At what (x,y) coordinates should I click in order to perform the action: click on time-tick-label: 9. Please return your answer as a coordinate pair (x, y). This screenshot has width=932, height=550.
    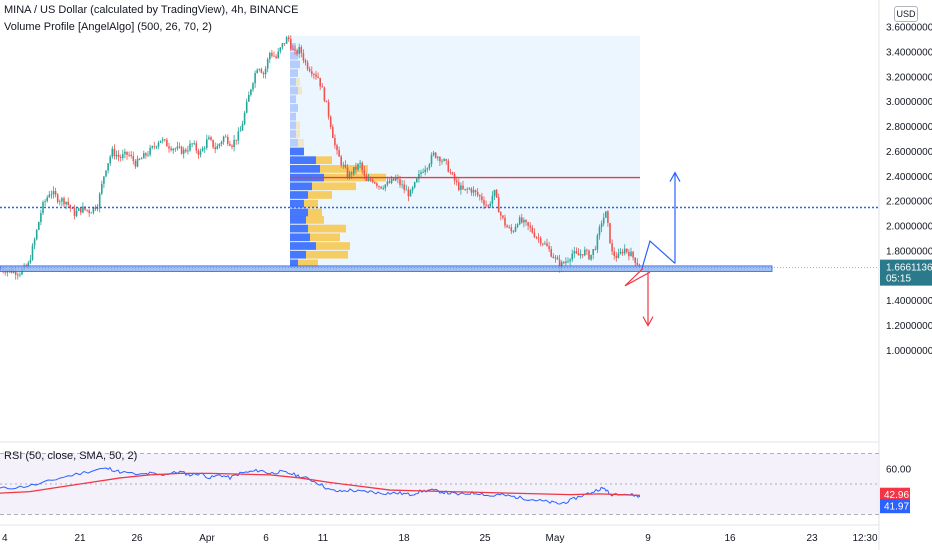
    Looking at the image, I should click on (648, 538).